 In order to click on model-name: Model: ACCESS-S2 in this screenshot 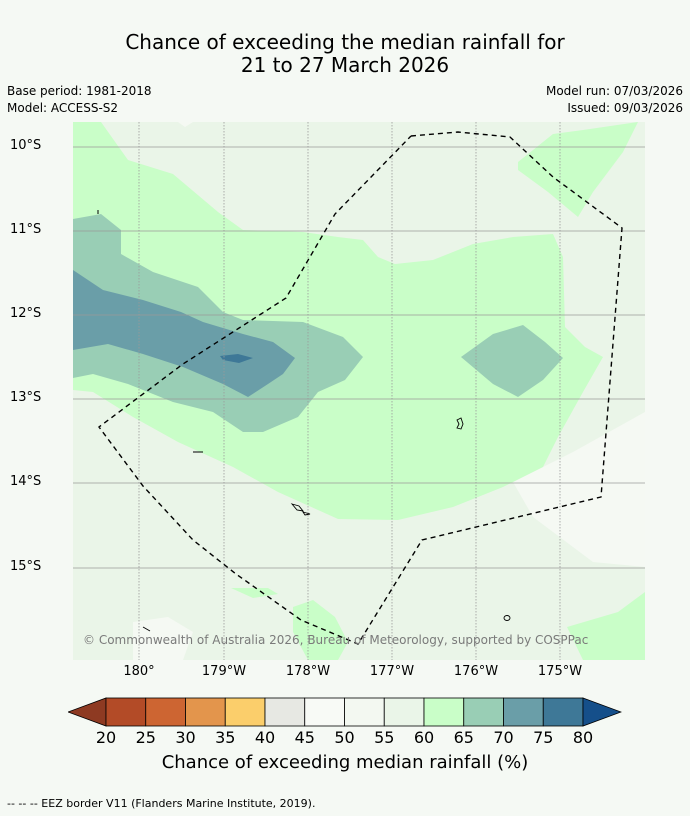, I will do `click(63, 108)`.